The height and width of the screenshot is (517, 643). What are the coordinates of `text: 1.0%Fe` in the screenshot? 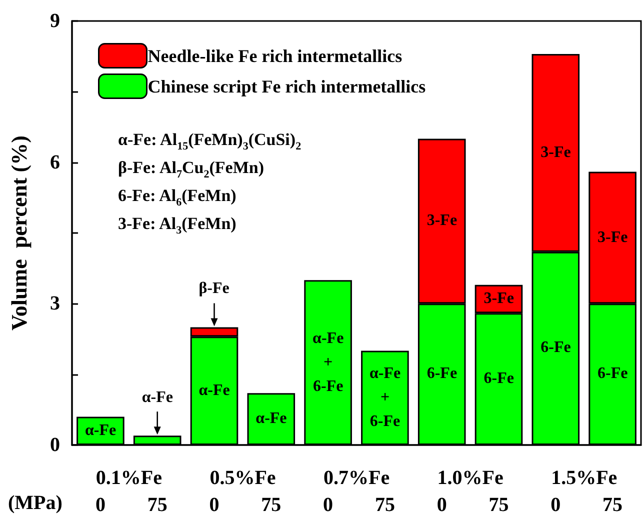 It's located at (470, 478).